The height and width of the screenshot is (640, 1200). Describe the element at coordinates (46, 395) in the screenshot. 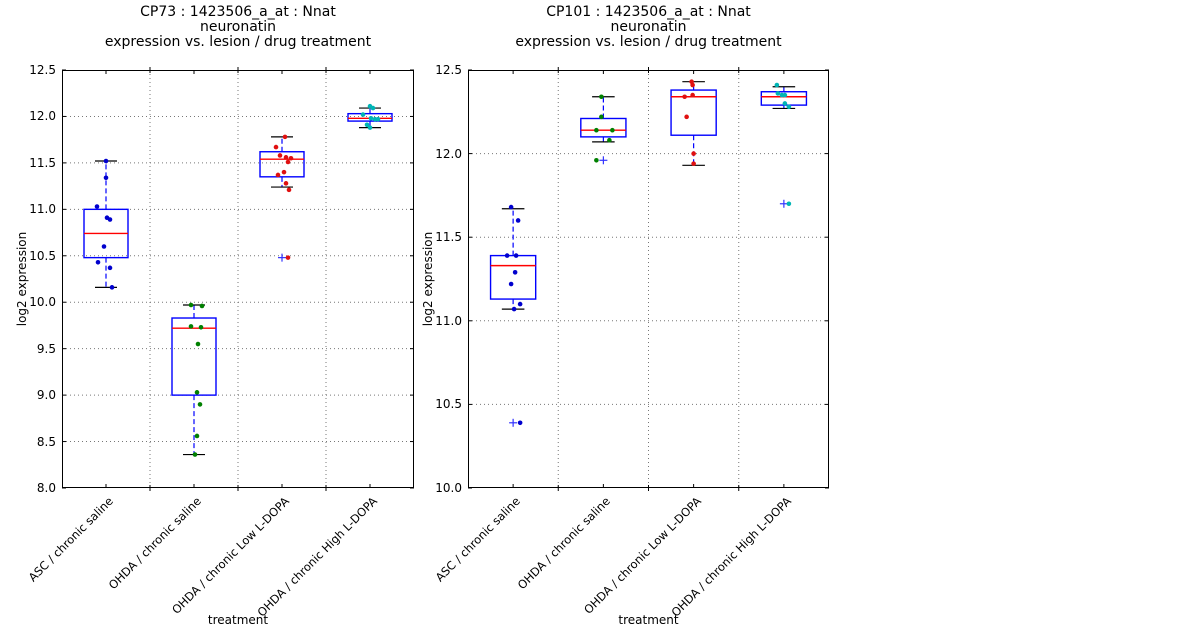

I see `y-tick-label: 9.0` at that location.